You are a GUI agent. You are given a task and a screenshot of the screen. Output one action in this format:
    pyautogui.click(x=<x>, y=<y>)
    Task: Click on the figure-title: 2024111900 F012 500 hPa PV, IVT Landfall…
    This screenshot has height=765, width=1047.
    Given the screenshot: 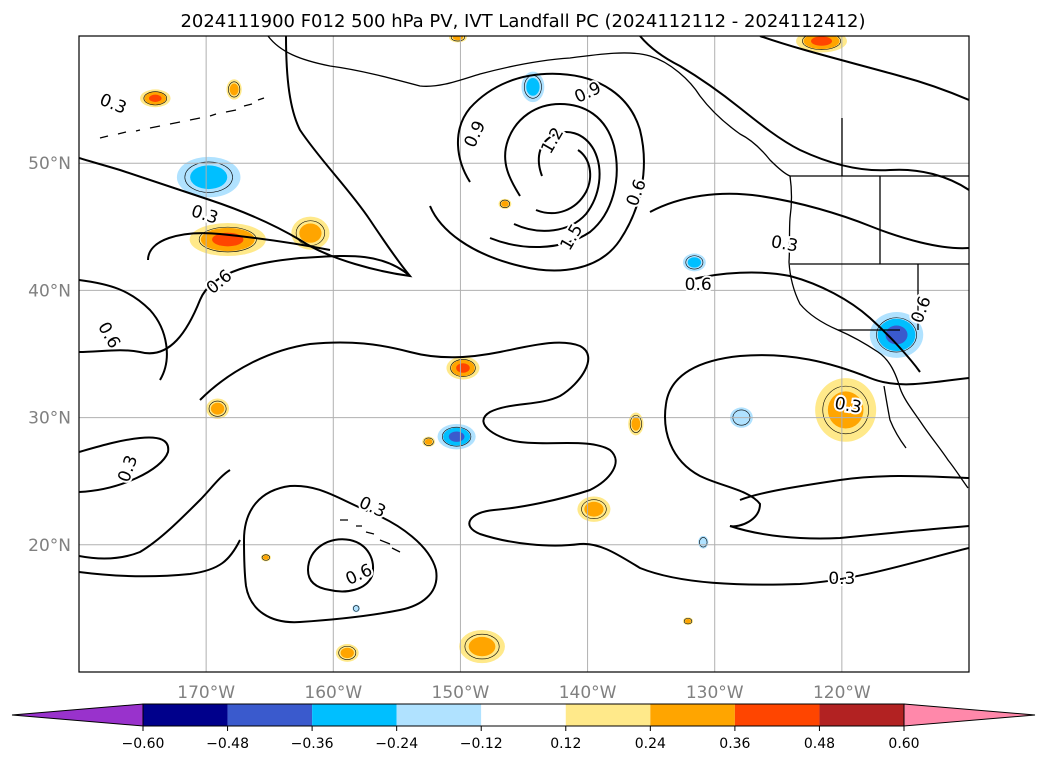 What is the action you would take?
    pyautogui.click(x=522, y=21)
    